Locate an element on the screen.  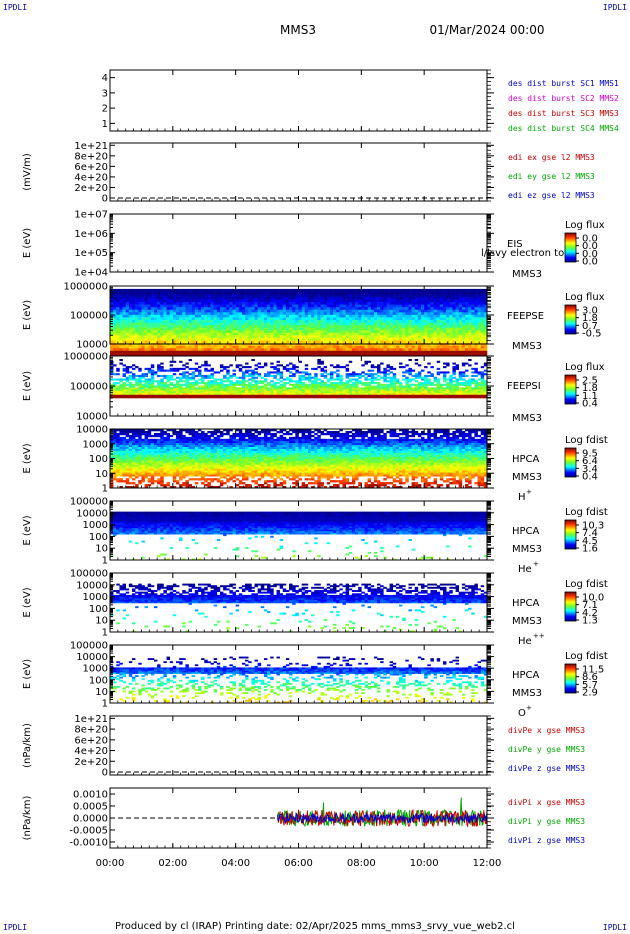
overlap-label: l/lsvy electron to is located at coordinates (522, 253).